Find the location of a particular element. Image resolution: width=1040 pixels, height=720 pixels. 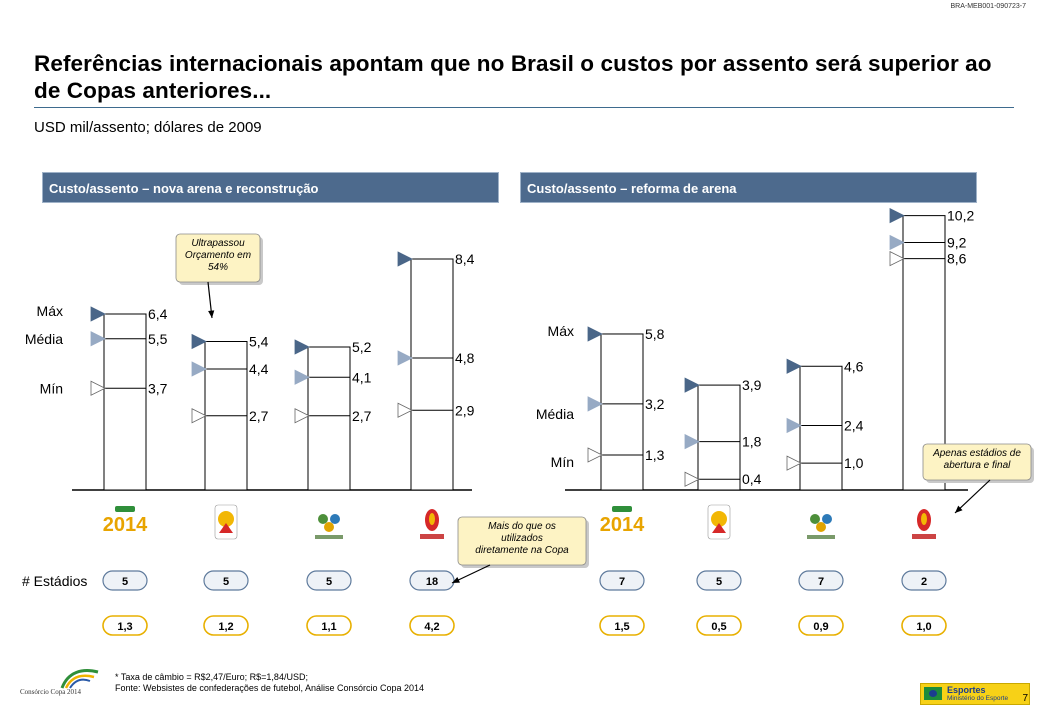

renovation-max-label: 4,6 is located at coordinates (854, 366).